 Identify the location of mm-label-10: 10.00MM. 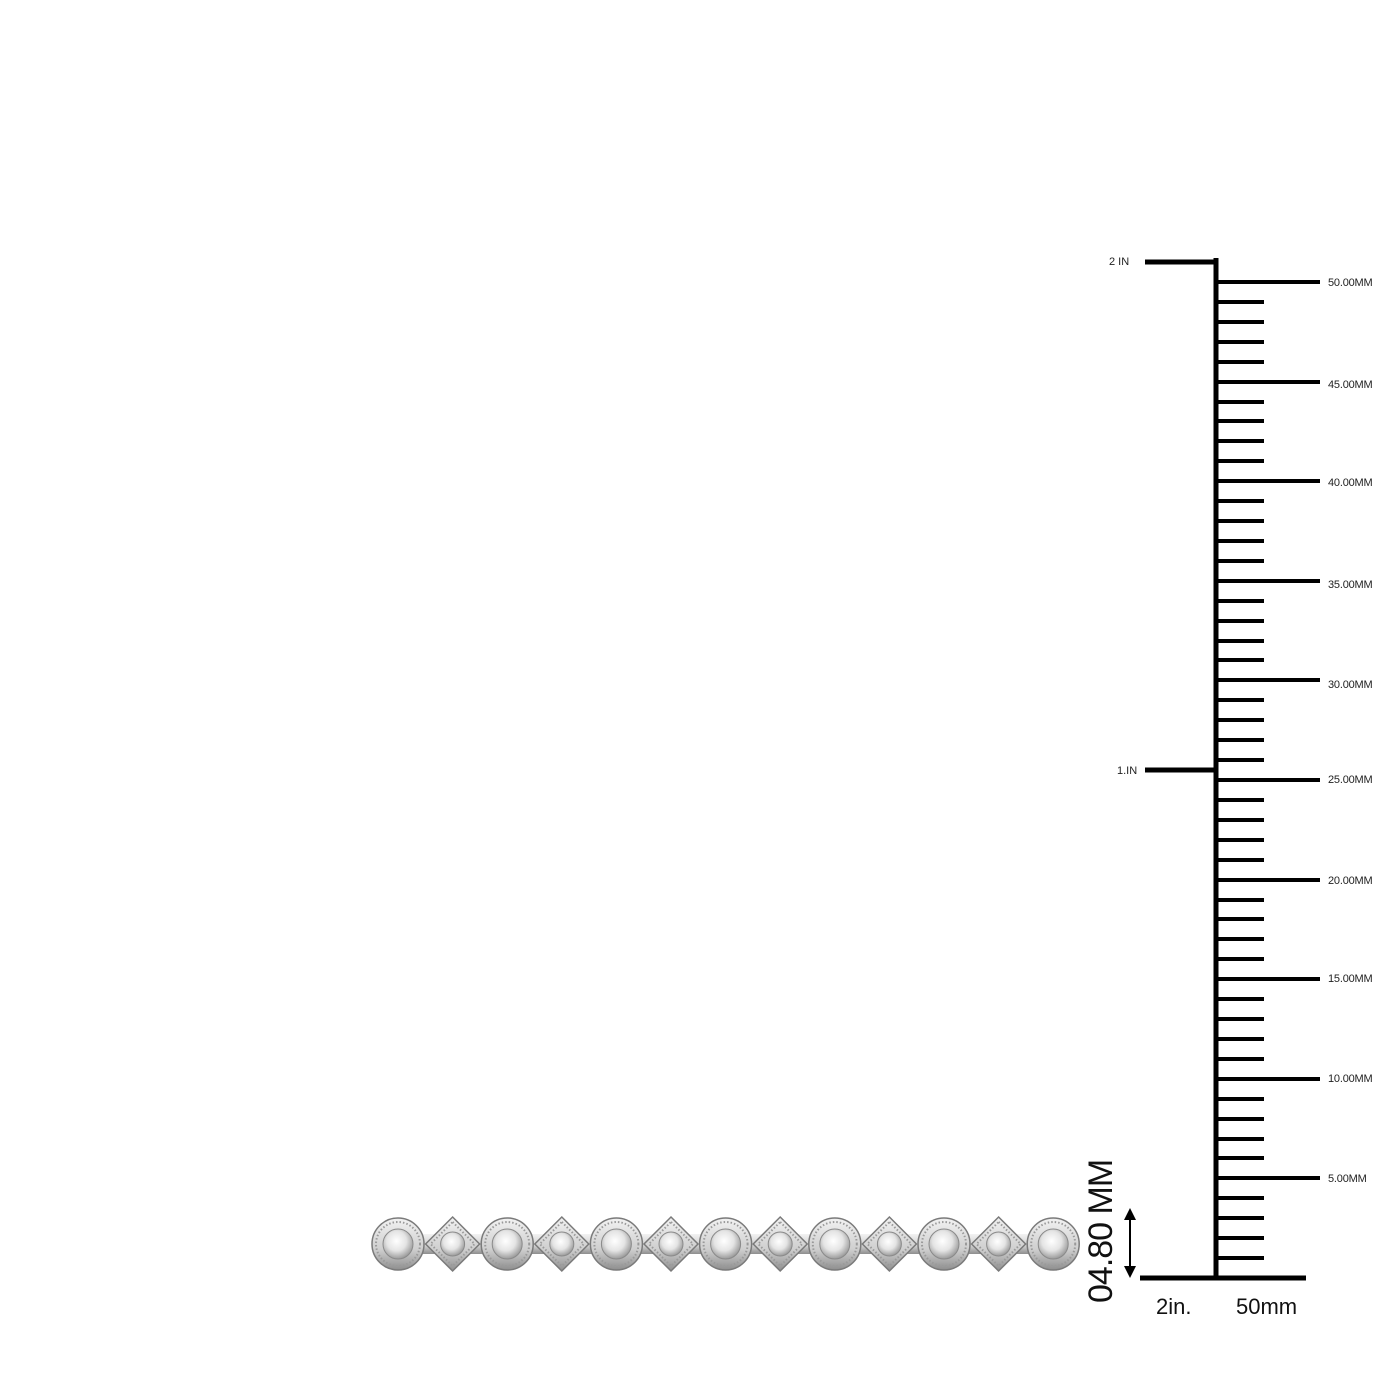
(1350, 1079).